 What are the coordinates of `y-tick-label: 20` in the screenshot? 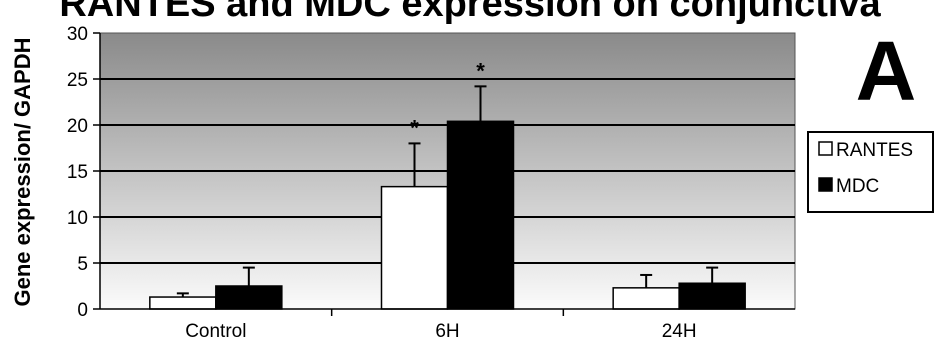 It's located at (77, 126).